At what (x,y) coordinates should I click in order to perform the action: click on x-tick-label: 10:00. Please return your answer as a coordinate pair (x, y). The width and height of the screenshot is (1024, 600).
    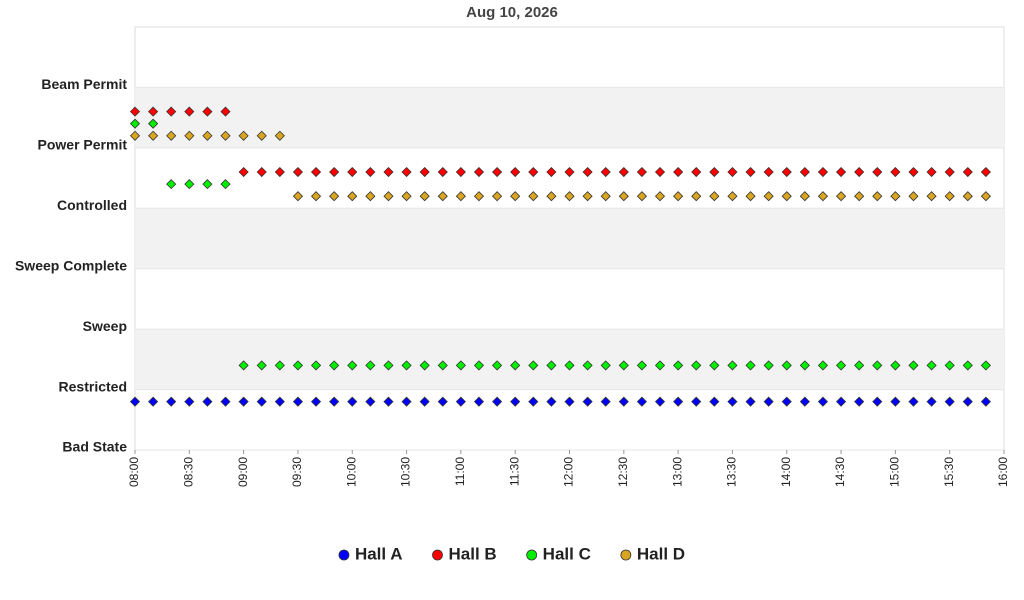
    Looking at the image, I should click on (351, 472).